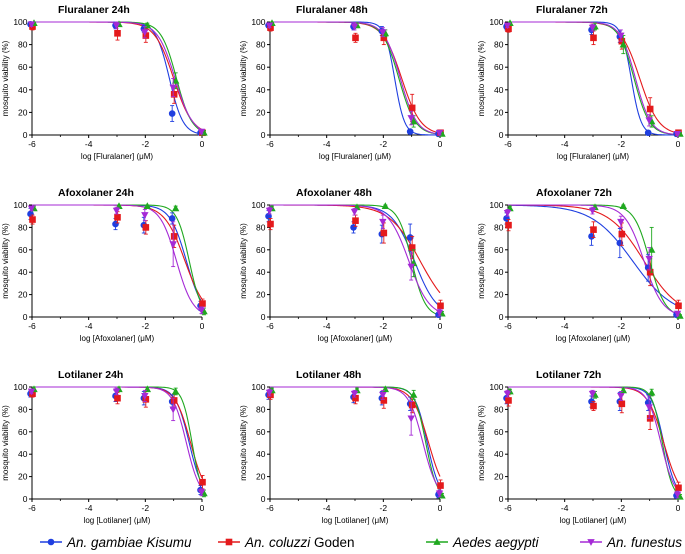 The width and height of the screenshot is (685, 554). I want to click on panel-title: Afoxolaner 24h, so click(96, 193).